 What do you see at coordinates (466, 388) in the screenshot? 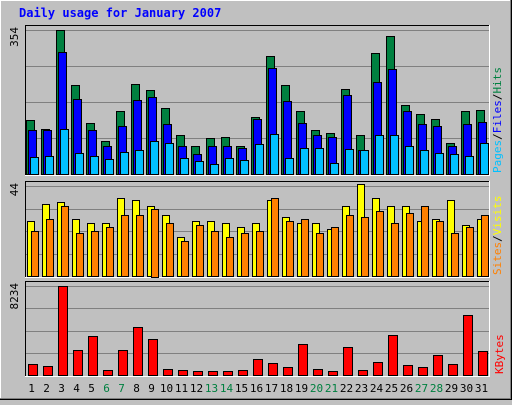
I see `x-tick-label: 30` at bounding box center [466, 388].